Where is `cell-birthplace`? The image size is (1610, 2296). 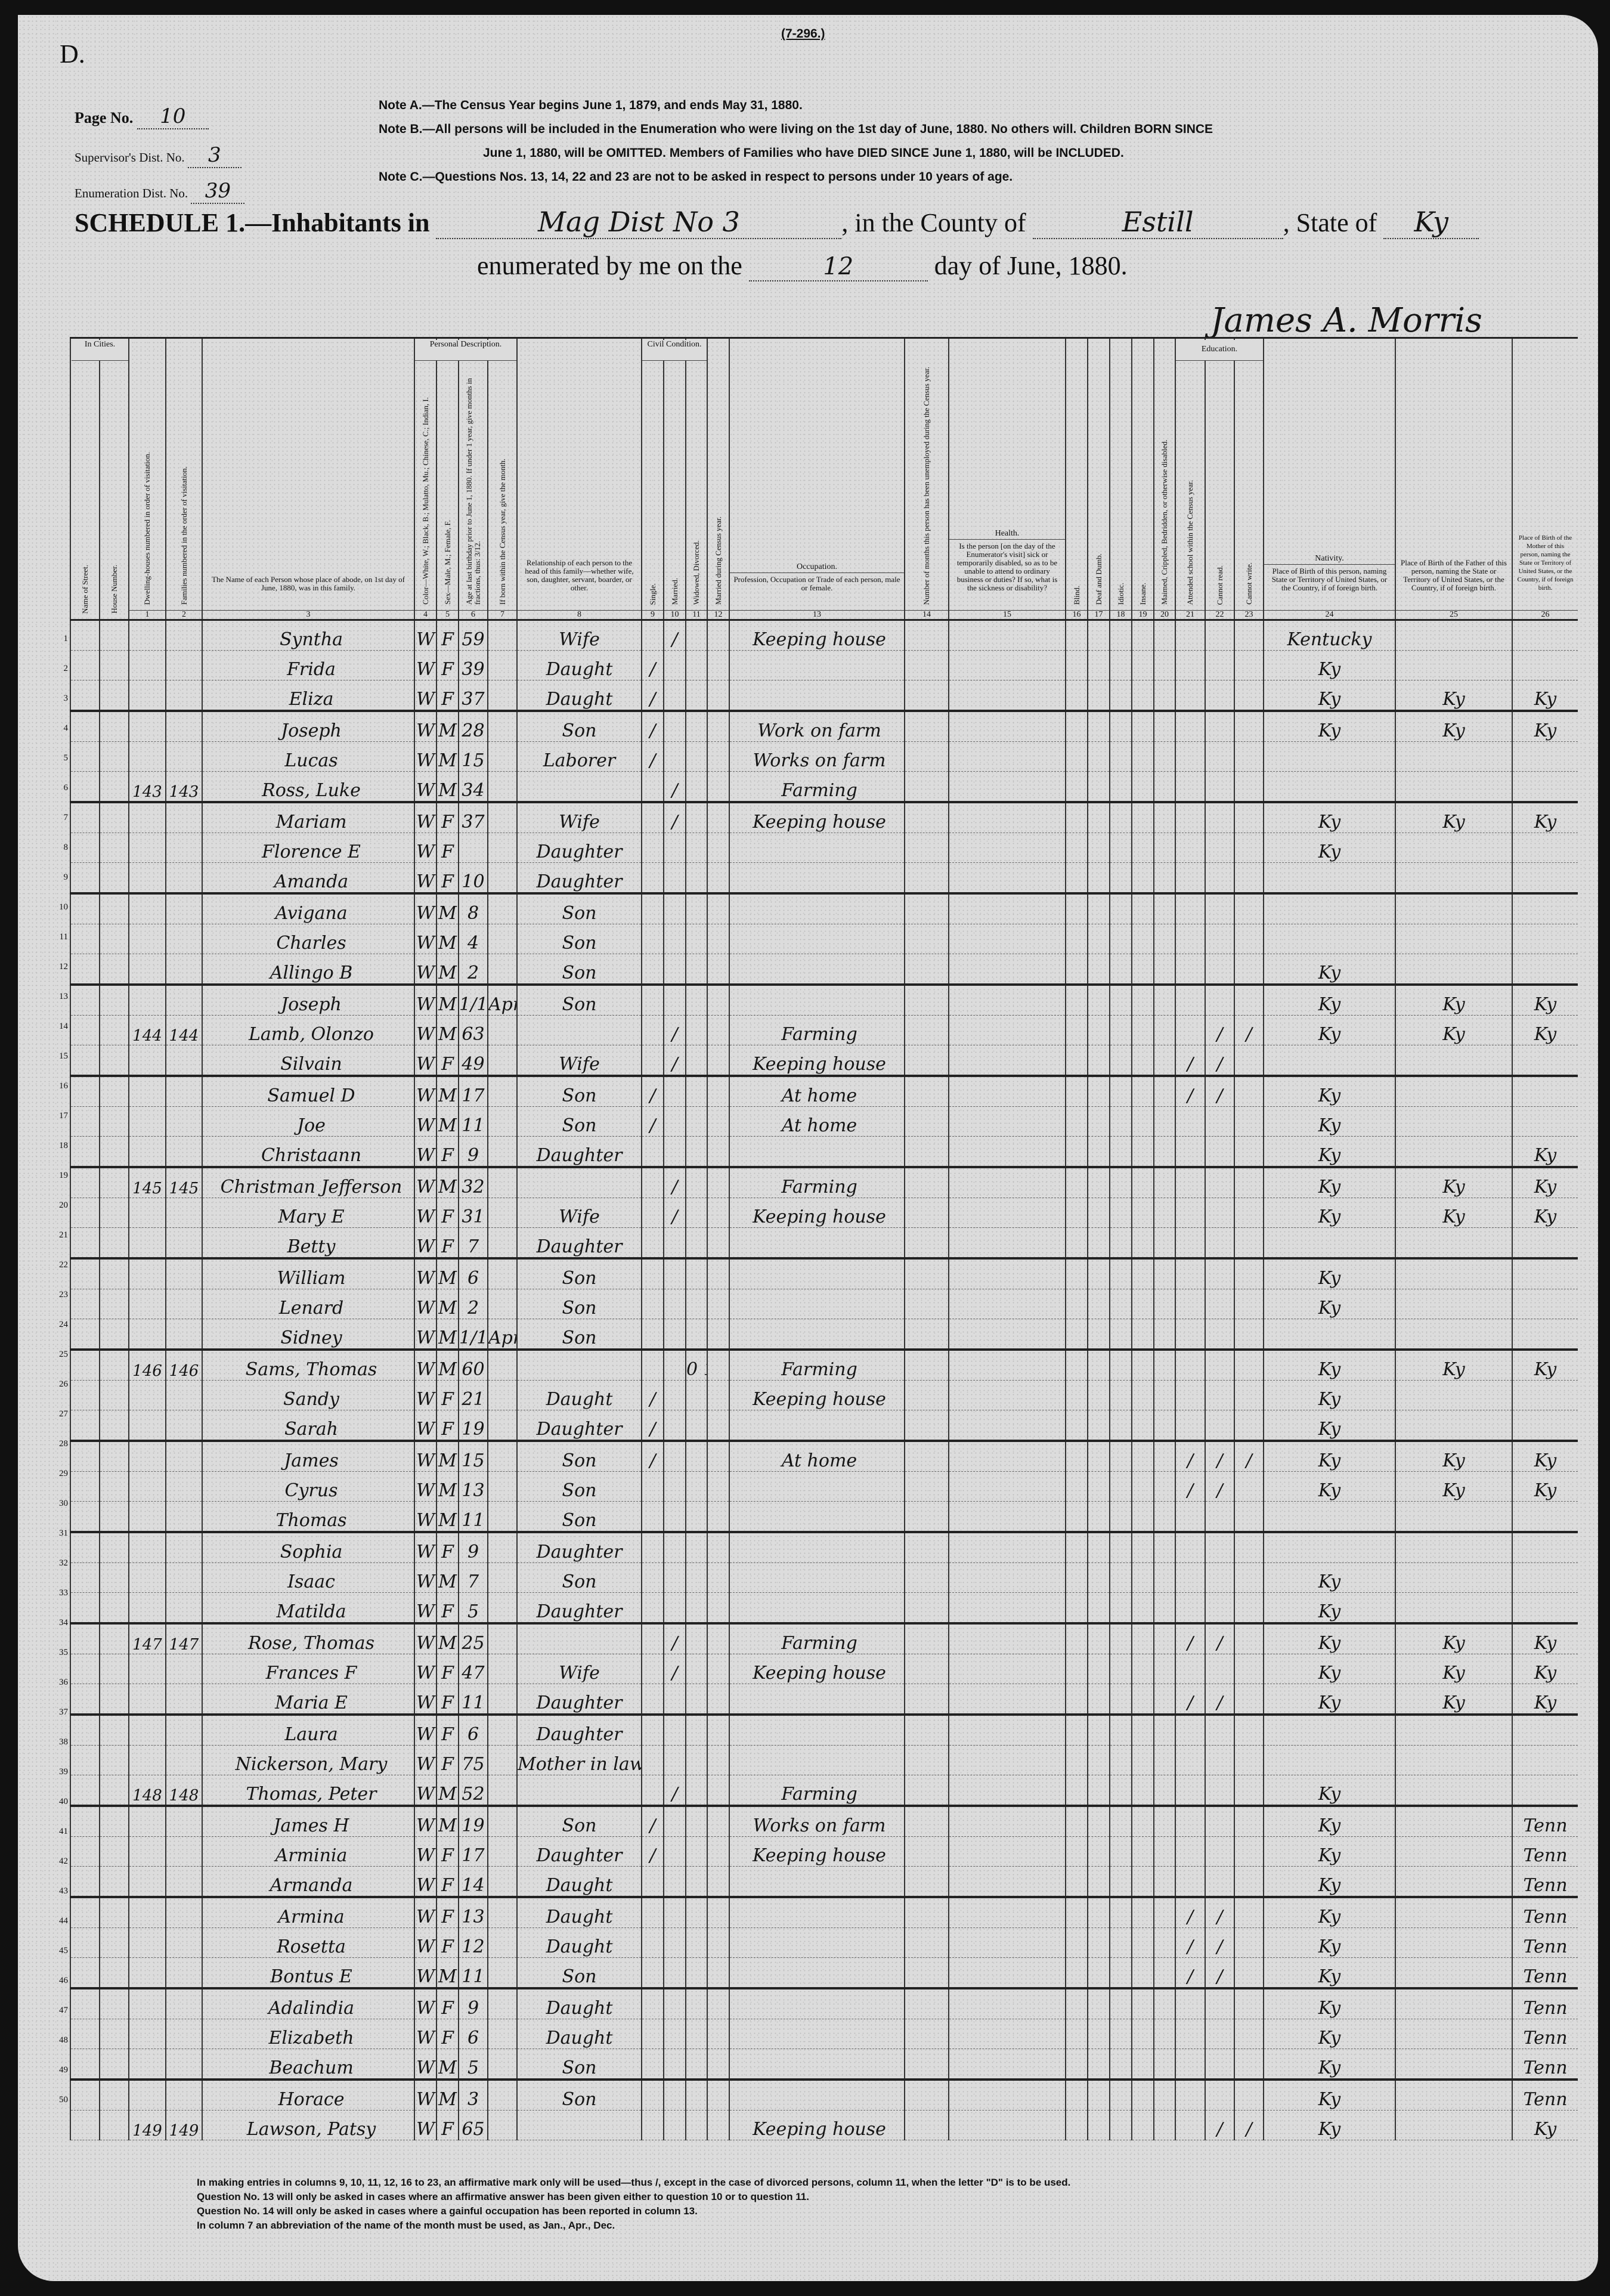
cell-birthplace is located at coordinates (1329, 878).